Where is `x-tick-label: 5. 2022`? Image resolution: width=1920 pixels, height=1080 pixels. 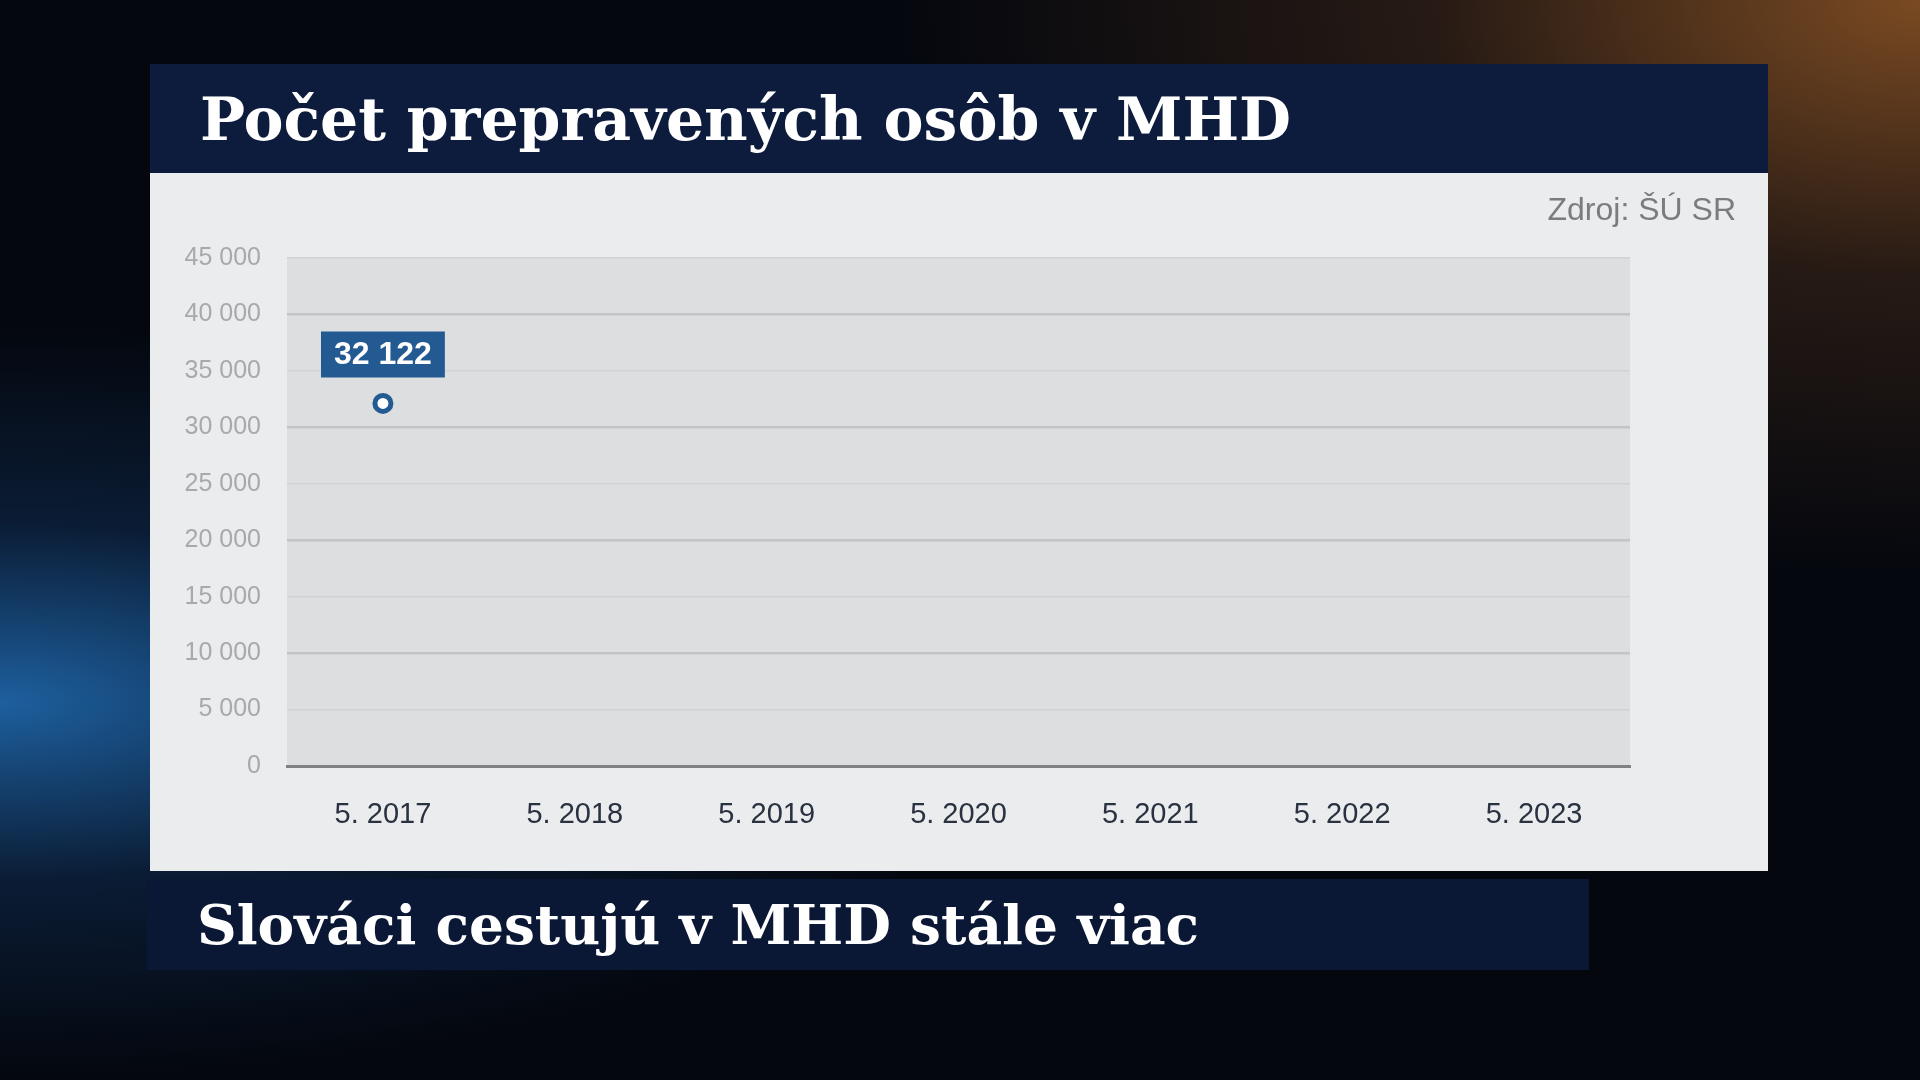 x-tick-label: 5. 2022 is located at coordinates (1342, 813).